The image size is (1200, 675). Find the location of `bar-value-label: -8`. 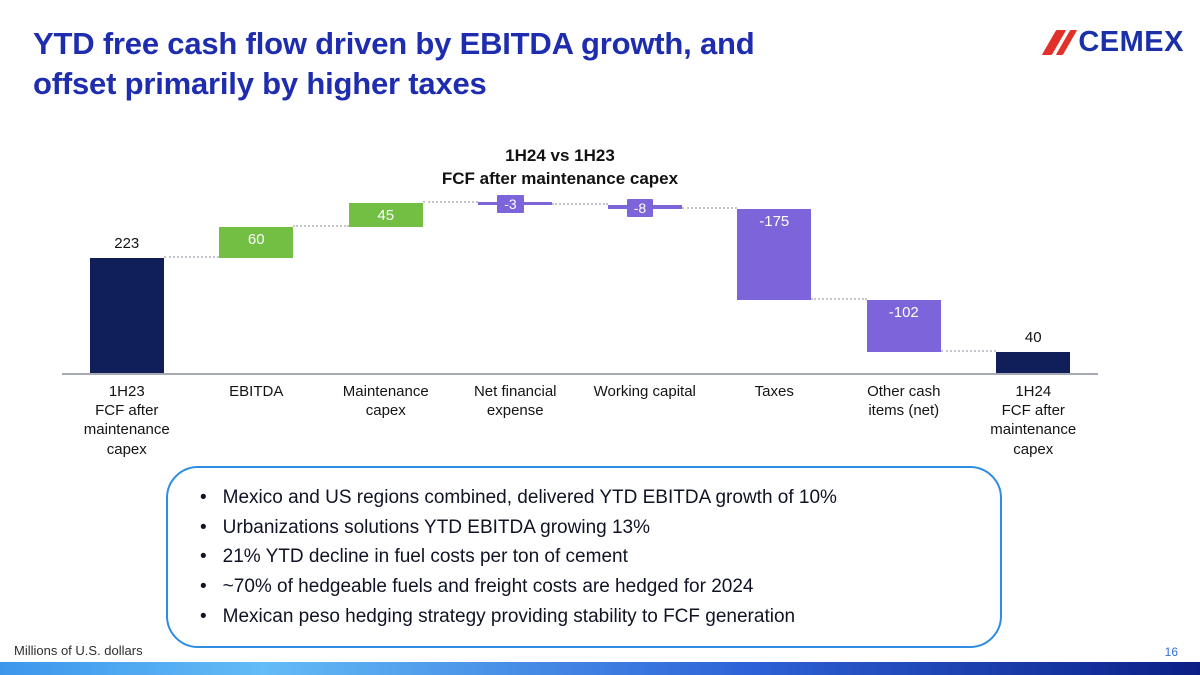

bar-value-label: -8 is located at coordinates (640, 208).